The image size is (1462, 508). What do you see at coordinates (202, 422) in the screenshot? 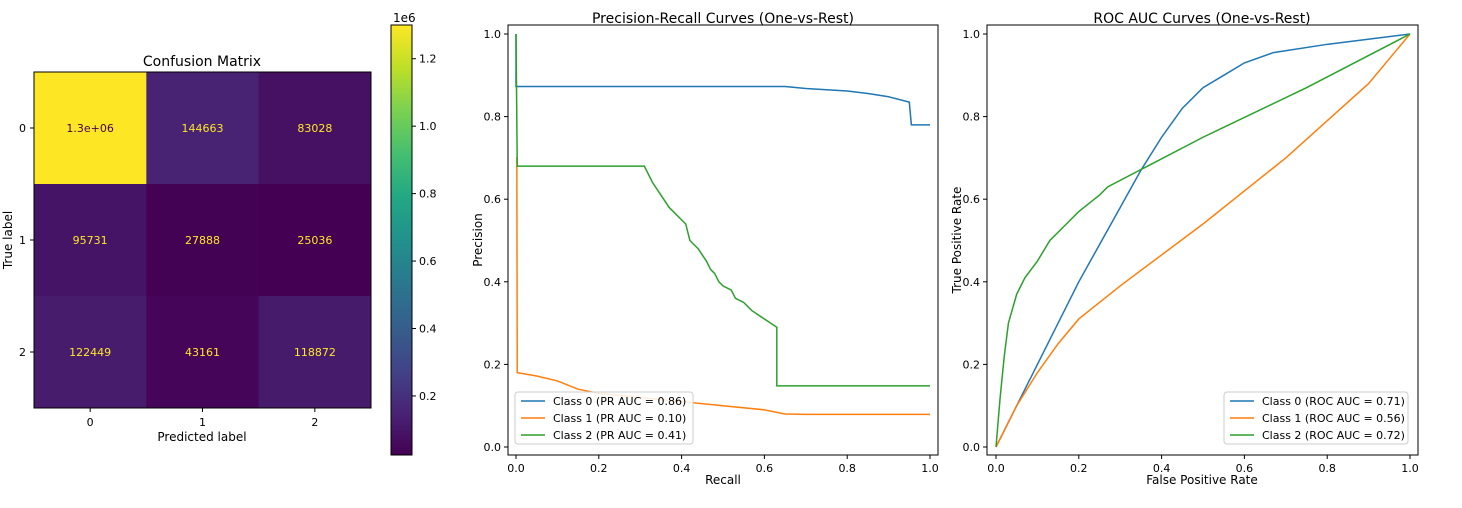
I see `cm-xtick-label: 1` at bounding box center [202, 422].